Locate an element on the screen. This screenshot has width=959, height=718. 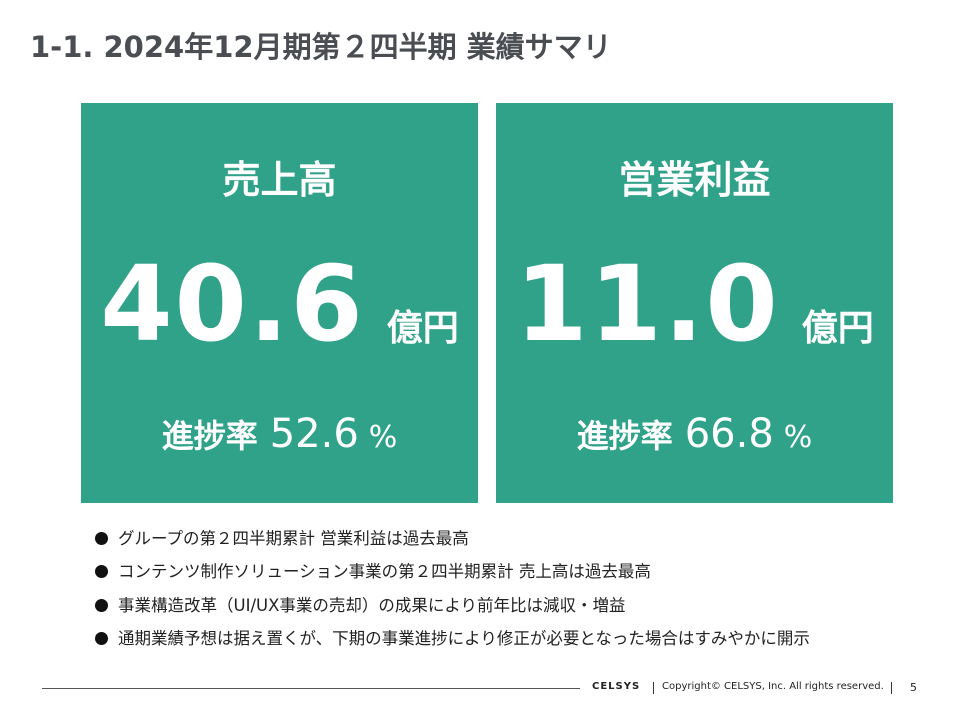
slide-title: 1-1. 2024年12月期第２四半期 業績サマリ is located at coordinates (321, 47).